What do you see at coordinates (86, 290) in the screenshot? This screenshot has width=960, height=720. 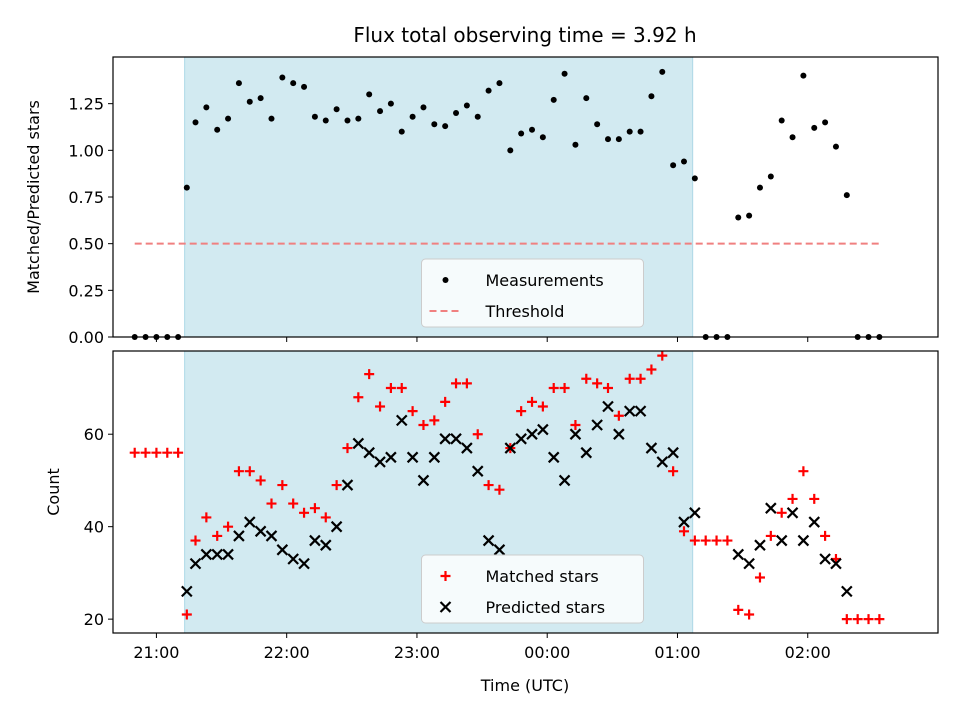 I see `top-y-tick-label: 0.25` at bounding box center [86, 290].